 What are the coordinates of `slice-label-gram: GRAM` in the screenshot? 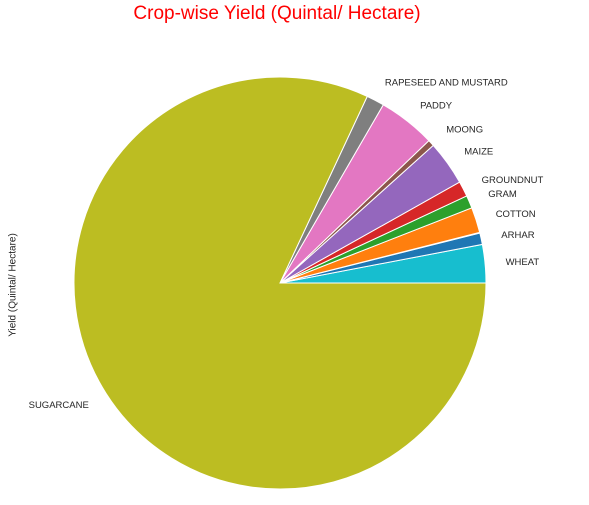 It's located at (502, 194).